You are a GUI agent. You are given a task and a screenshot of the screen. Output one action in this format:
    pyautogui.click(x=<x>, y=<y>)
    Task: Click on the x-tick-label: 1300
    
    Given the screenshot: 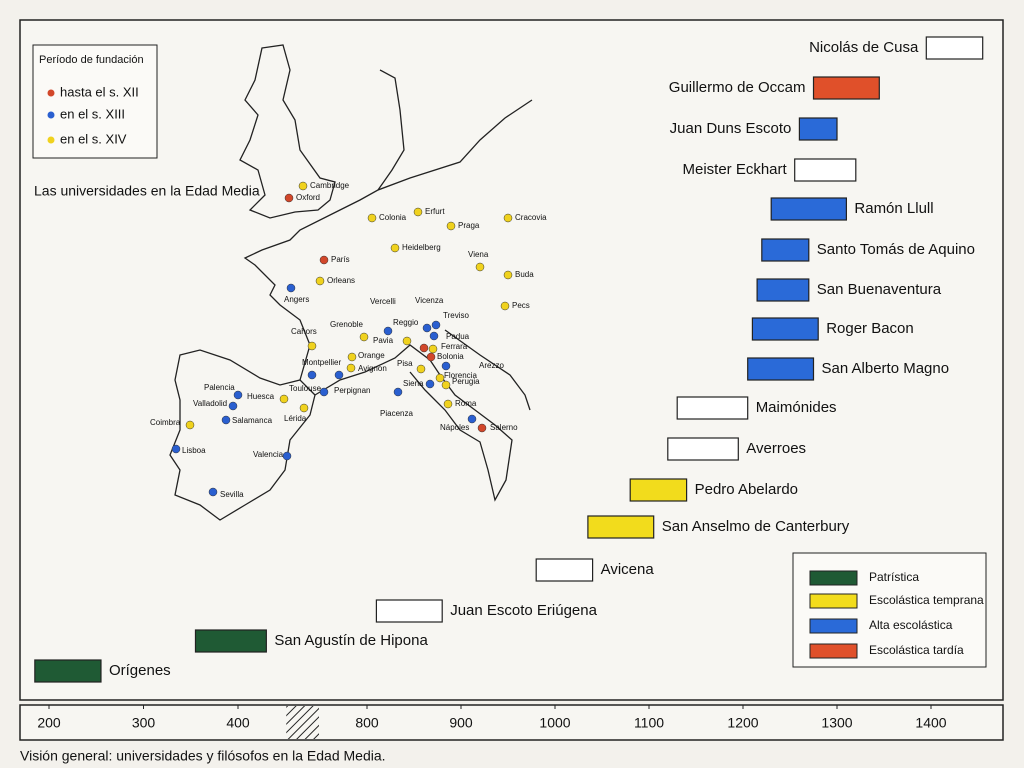 What is the action you would take?
    pyautogui.click(x=836, y=723)
    